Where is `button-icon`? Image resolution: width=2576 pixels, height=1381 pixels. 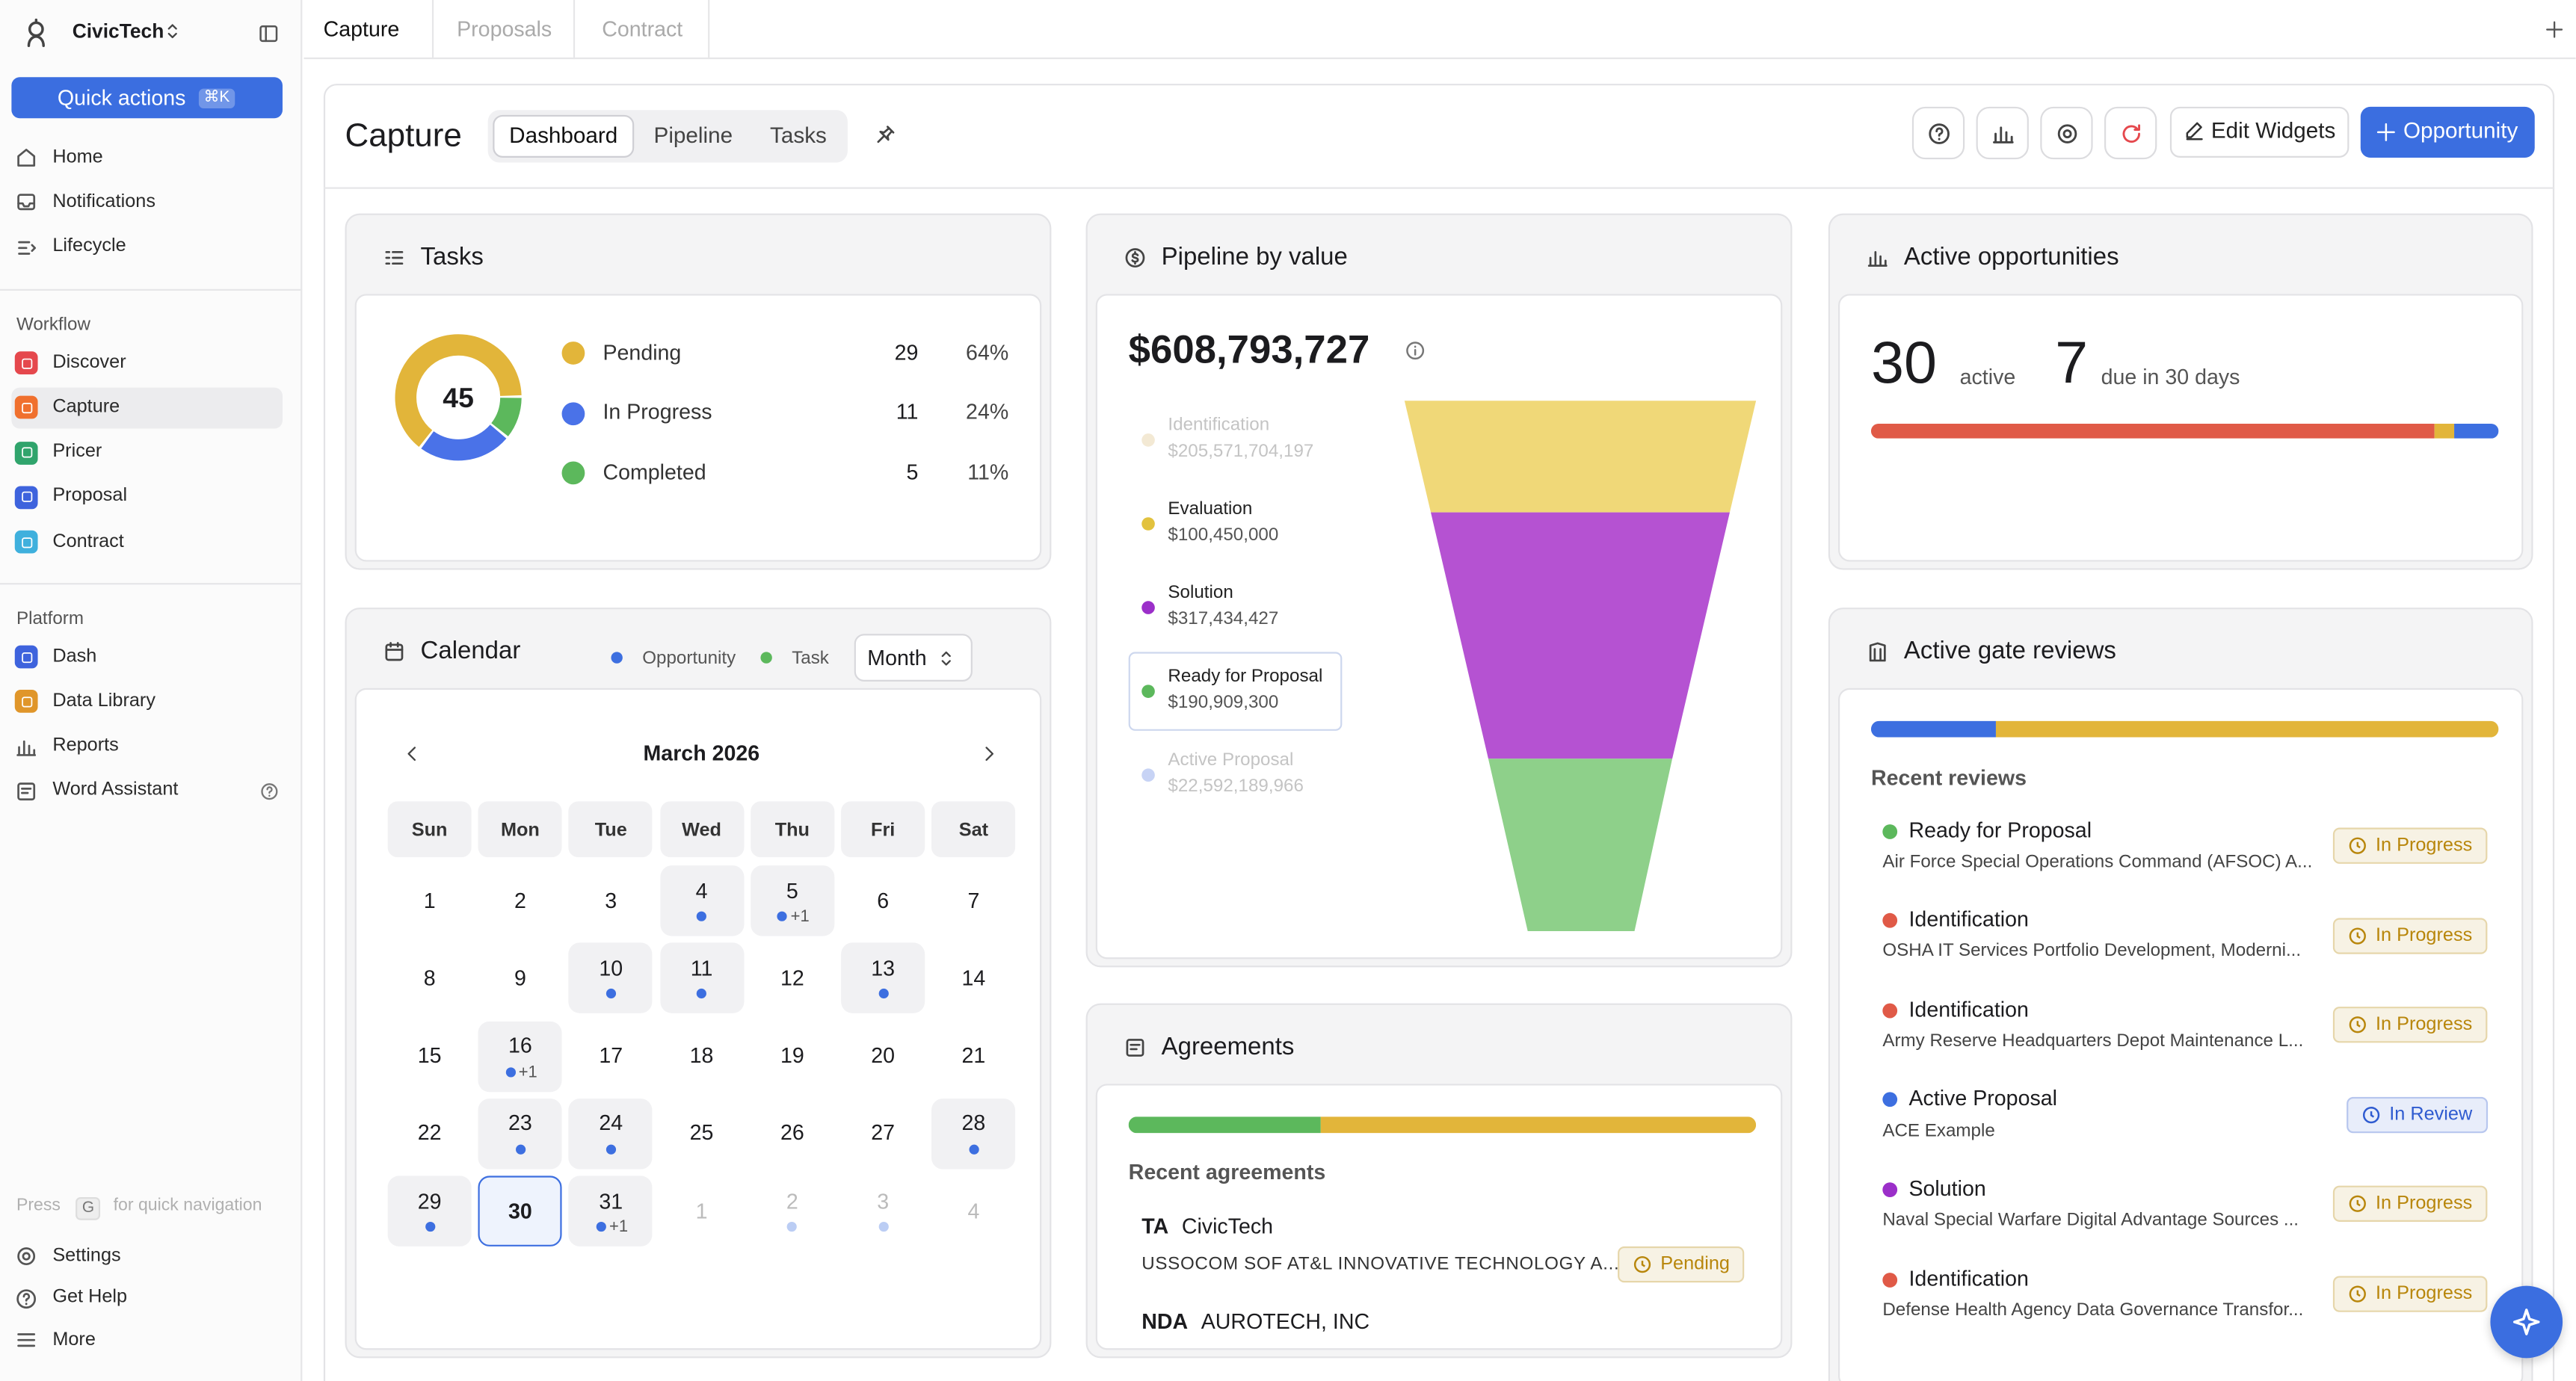 button-icon is located at coordinates (2066, 133).